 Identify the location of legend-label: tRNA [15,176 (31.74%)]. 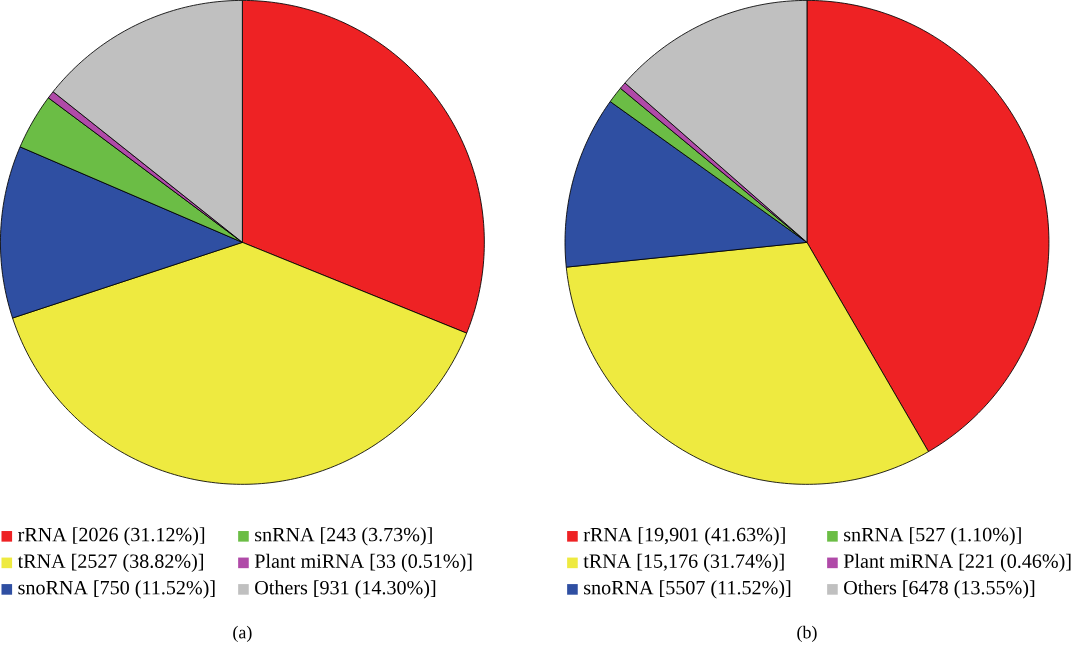
(683, 563).